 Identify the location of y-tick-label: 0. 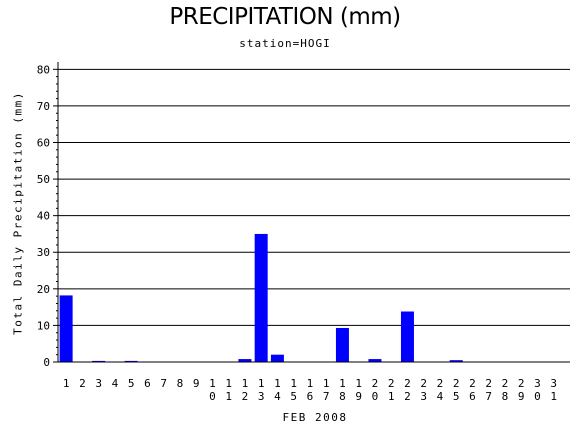
(46, 362).